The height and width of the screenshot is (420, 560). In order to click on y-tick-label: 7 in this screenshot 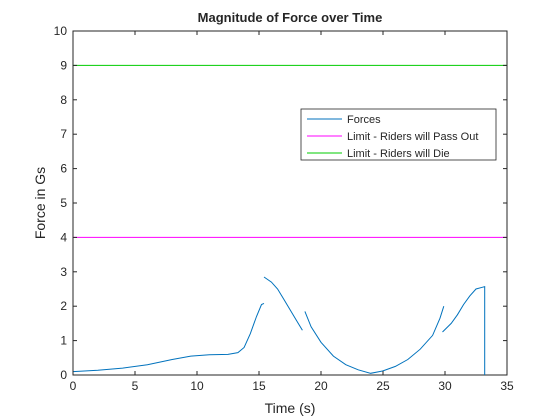, I will do `click(63, 134)`.